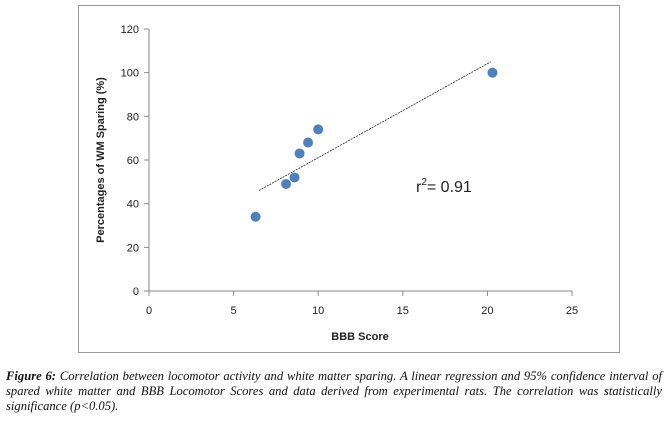 The height and width of the screenshot is (426, 668). I want to click on y-tick-label: 0, so click(136, 292).